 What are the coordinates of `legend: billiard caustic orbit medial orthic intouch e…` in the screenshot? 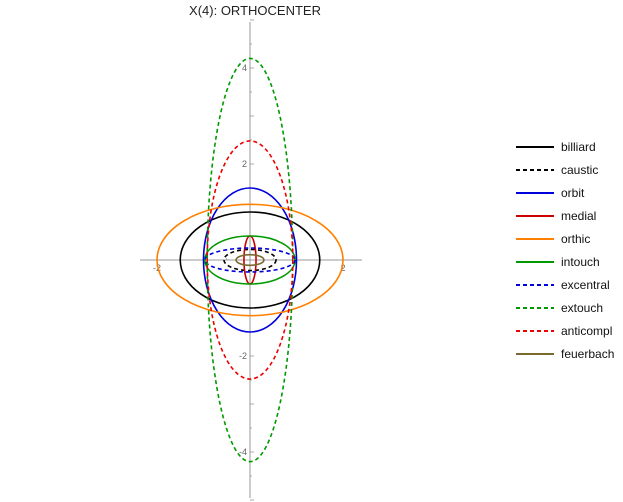 It's located at (565, 250).